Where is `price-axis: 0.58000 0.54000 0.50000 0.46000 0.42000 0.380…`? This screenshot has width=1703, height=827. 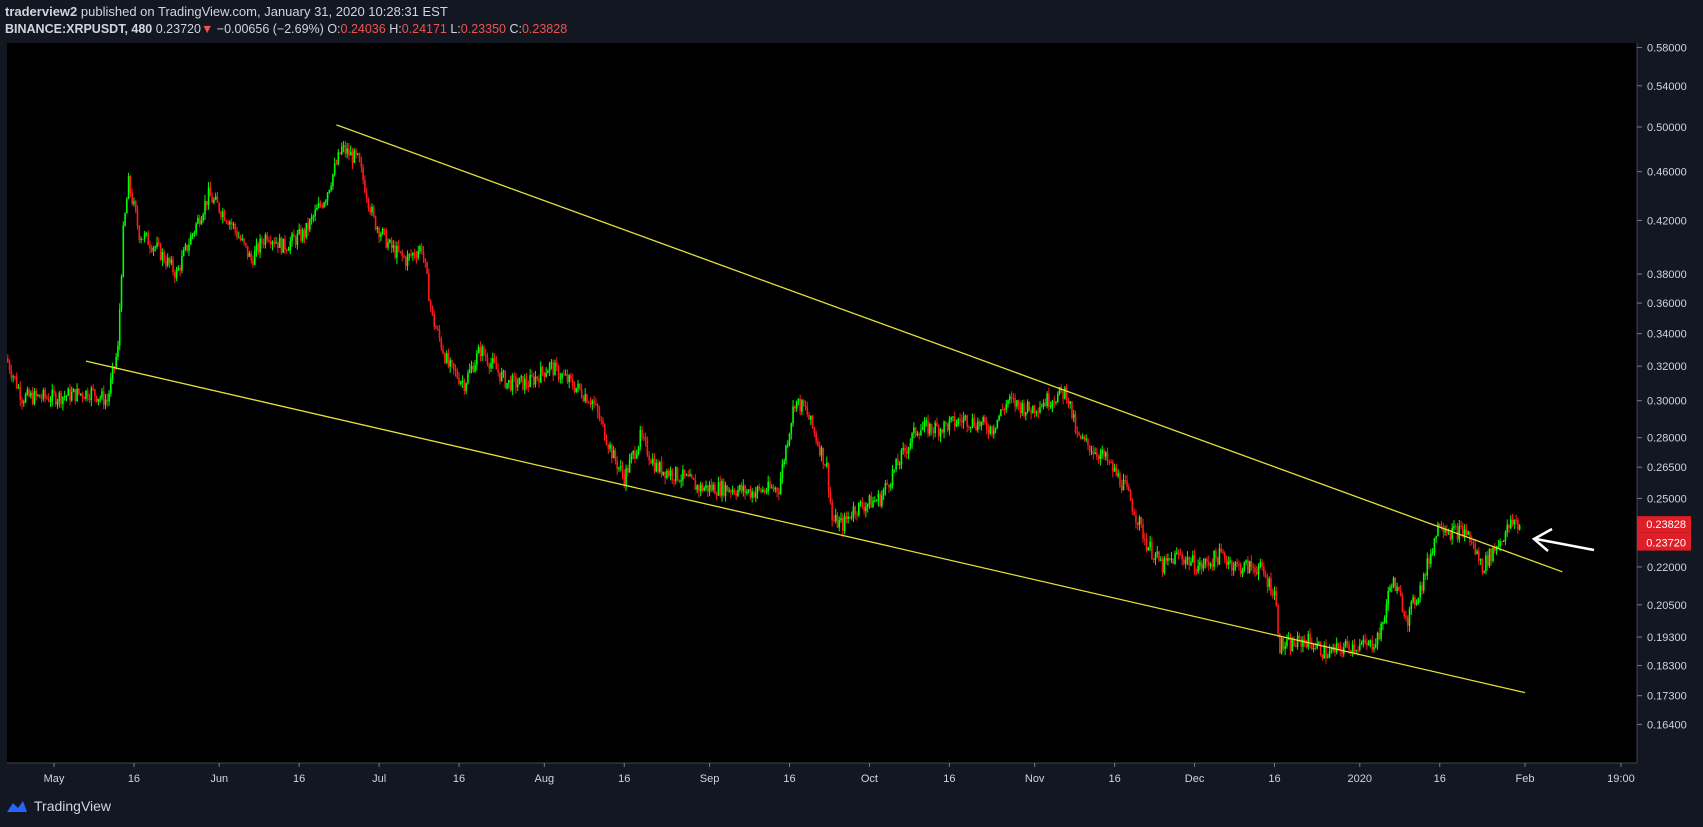
price-axis: 0.58000 0.54000 0.50000 0.46000 0.42000 0.380… is located at coordinates (1662, 386).